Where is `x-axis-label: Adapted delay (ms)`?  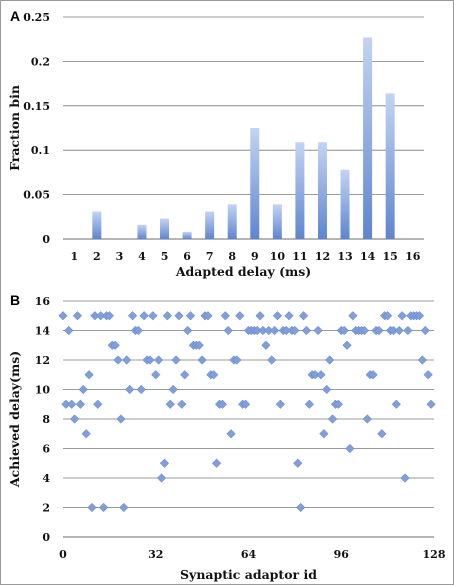 x-axis-label: Adapted delay (ms) is located at coordinates (243, 271).